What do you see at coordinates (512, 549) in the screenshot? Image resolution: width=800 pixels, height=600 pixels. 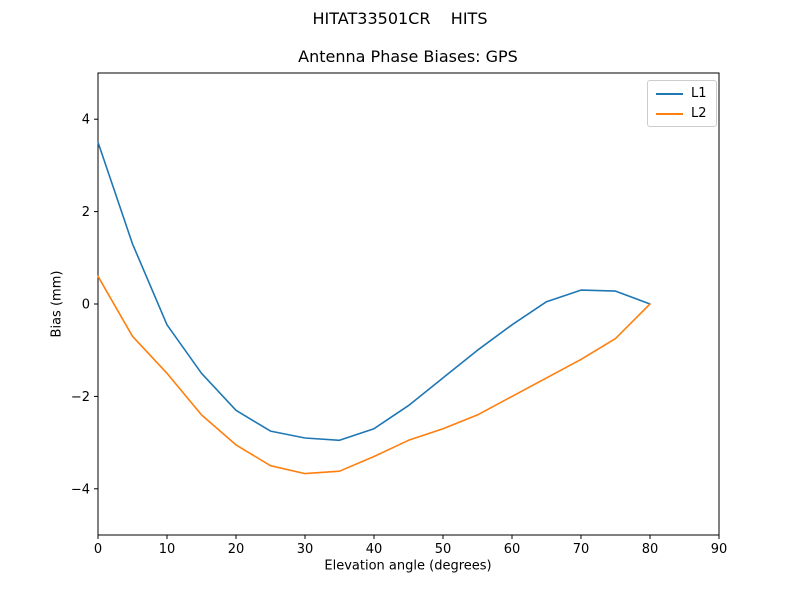 I see `x-tick-label: 60` at bounding box center [512, 549].